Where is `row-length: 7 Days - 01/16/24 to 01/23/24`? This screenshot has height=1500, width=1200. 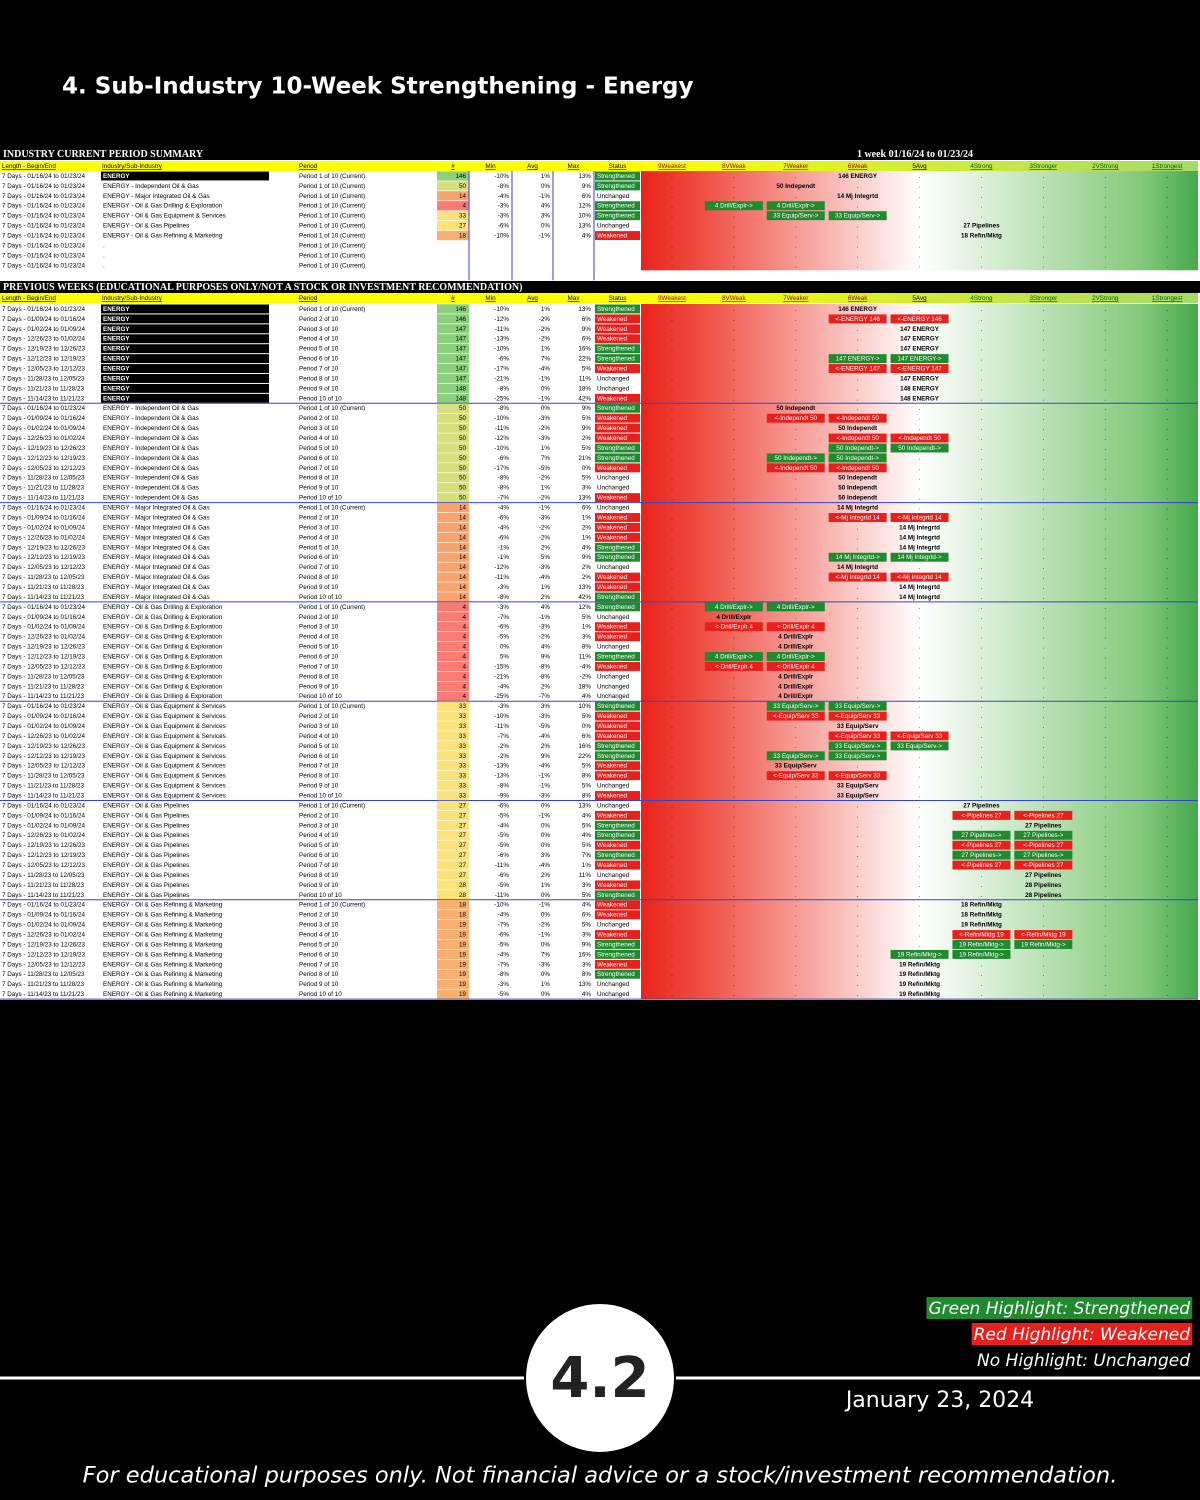
row-length: 7 Days - 01/16/24 to 01/23/24 is located at coordinates (43, 508).